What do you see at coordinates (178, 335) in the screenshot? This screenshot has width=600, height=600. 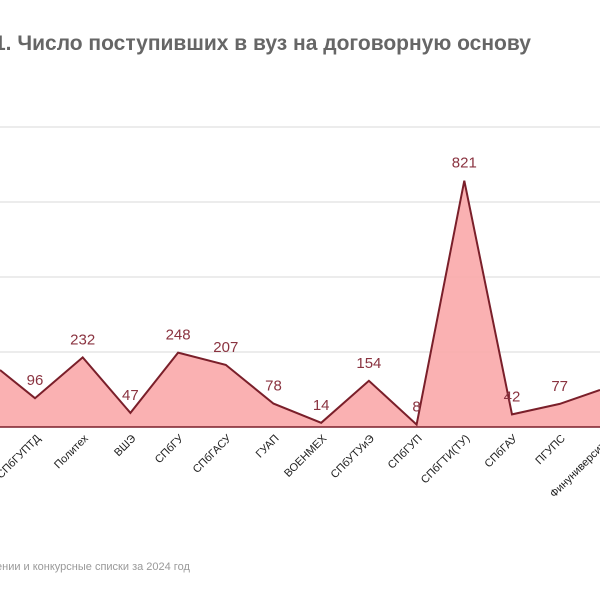 I see `data-label: 248` at bounding box center [178, 335].